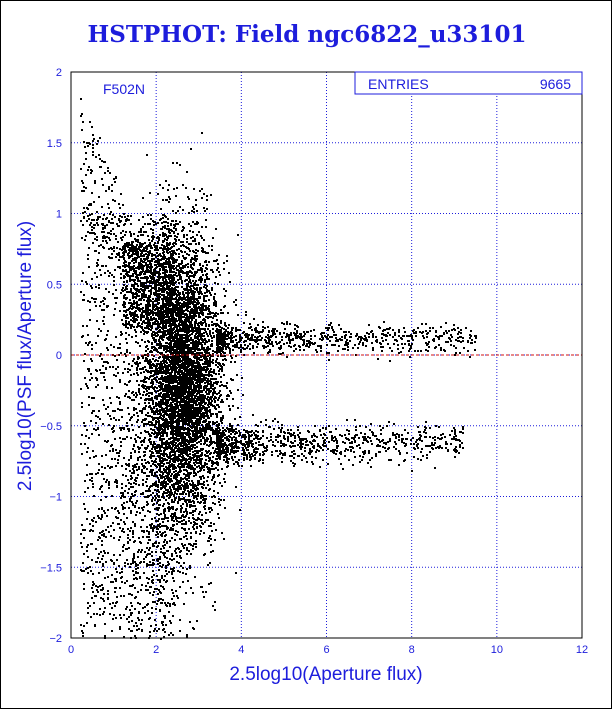  Describe the element at coordinates (59, 356) in the screenshot. I see `y-tick-label: 0` at that location.